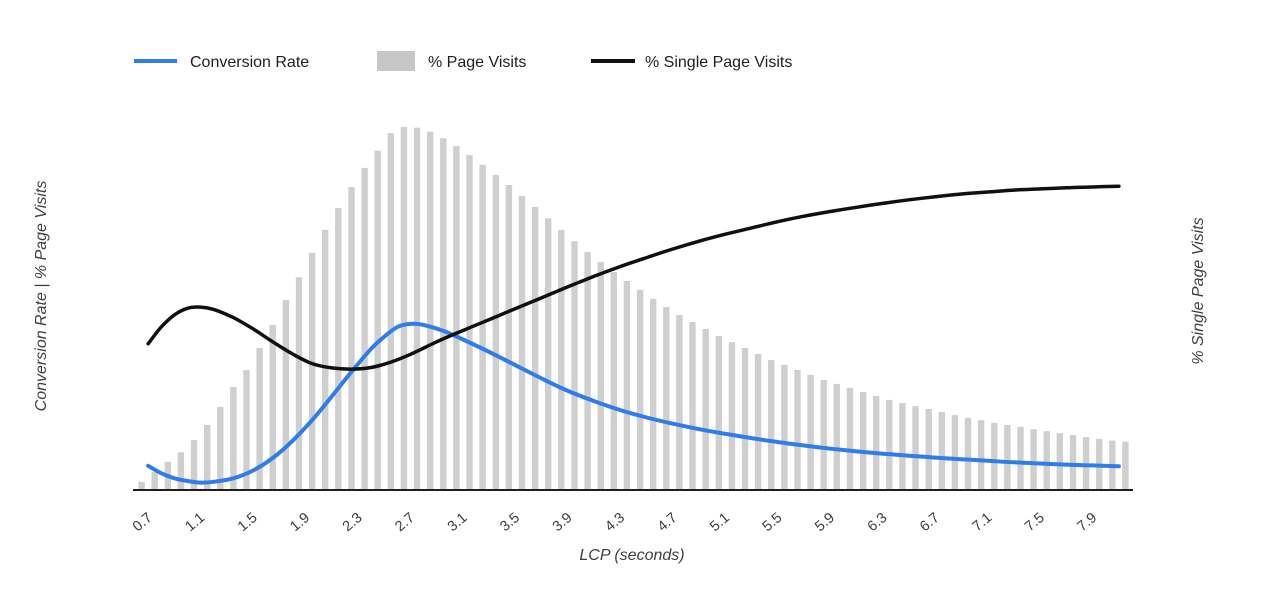 The width and height of the screenshot is (1264, 610). What do you see at coordinates (825, 522) in the screenshot?
I see `x-tick-label: 5.9` at bounding box center [825, 522].